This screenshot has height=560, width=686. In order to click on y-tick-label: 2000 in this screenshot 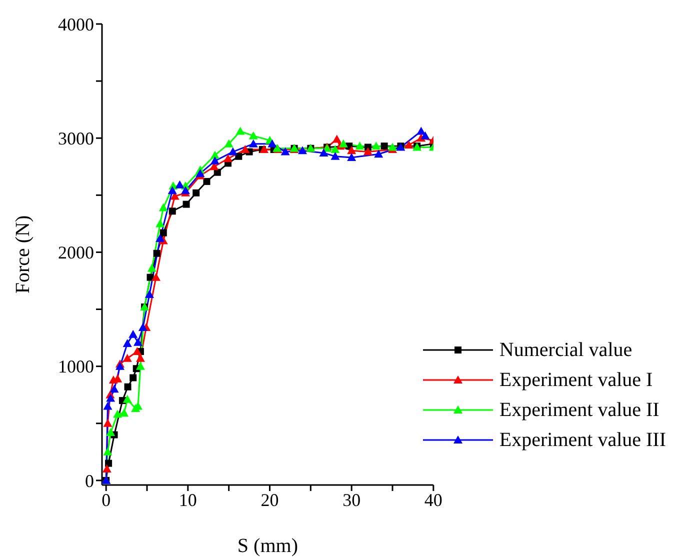, I will do `click(76, 252)`.